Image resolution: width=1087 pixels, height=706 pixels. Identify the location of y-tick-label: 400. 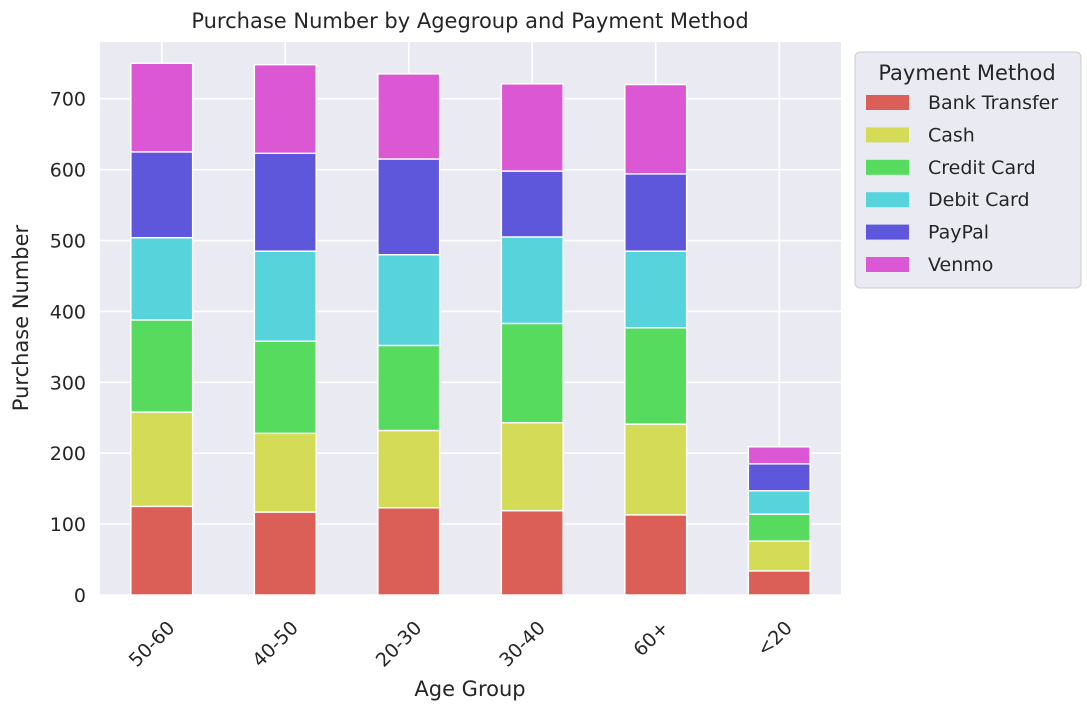
(68, 312).